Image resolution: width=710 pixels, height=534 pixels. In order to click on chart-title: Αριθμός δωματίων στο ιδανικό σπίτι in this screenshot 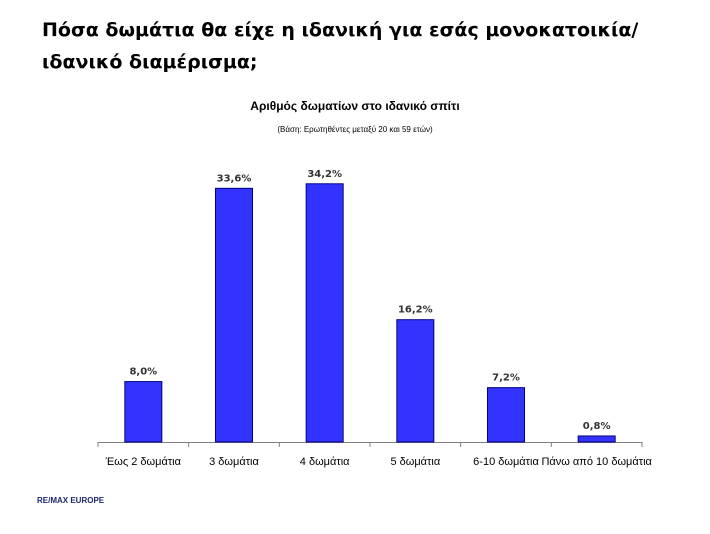, I will do `click(355, 106)`.